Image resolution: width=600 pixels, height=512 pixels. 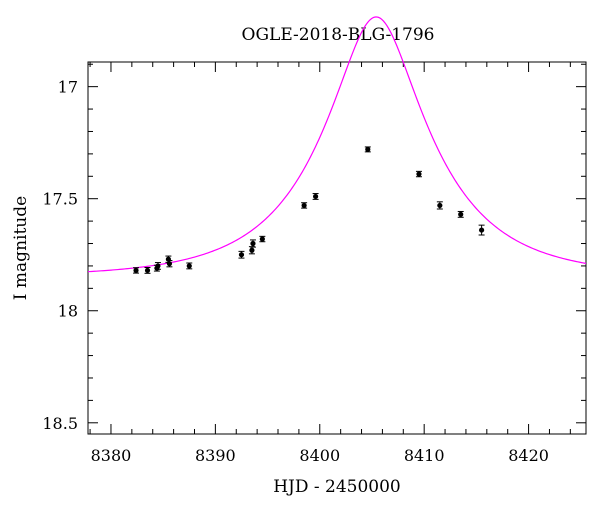 I want to click on x-tick-label: 8390, so click(x=215, y=455).